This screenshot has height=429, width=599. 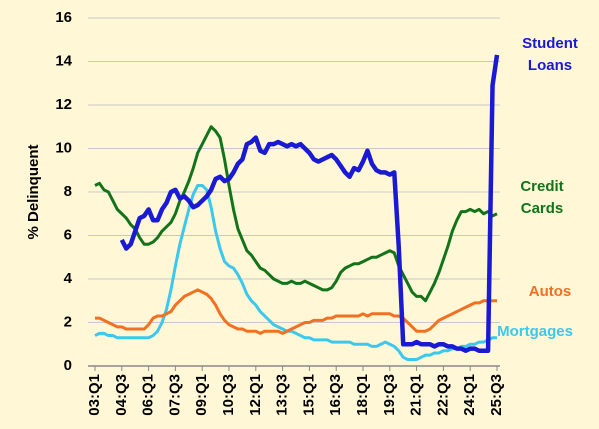 I want to click on x-tick-label: 13:Q3, so click(x=282, y=395).